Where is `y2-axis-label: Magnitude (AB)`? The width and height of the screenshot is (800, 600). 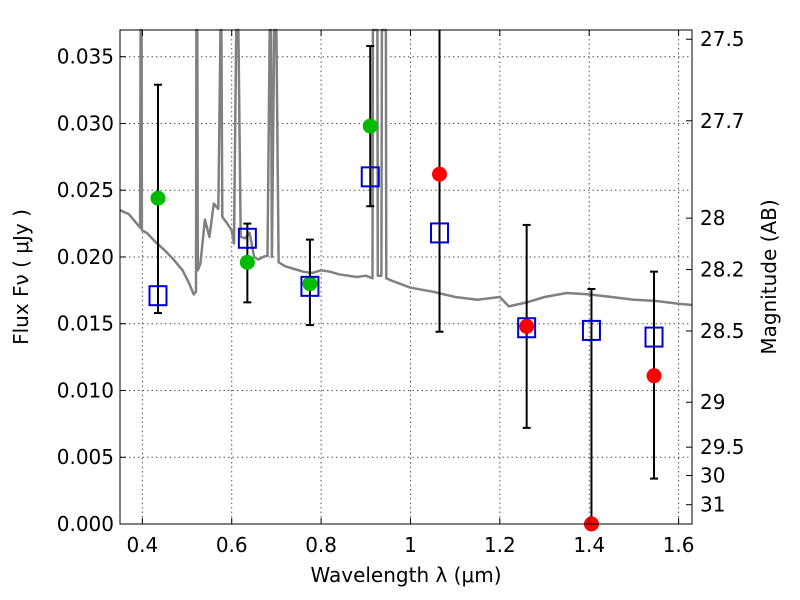
y2-axis-label: Magnitude (AB) is located at coordinates (769, 276).